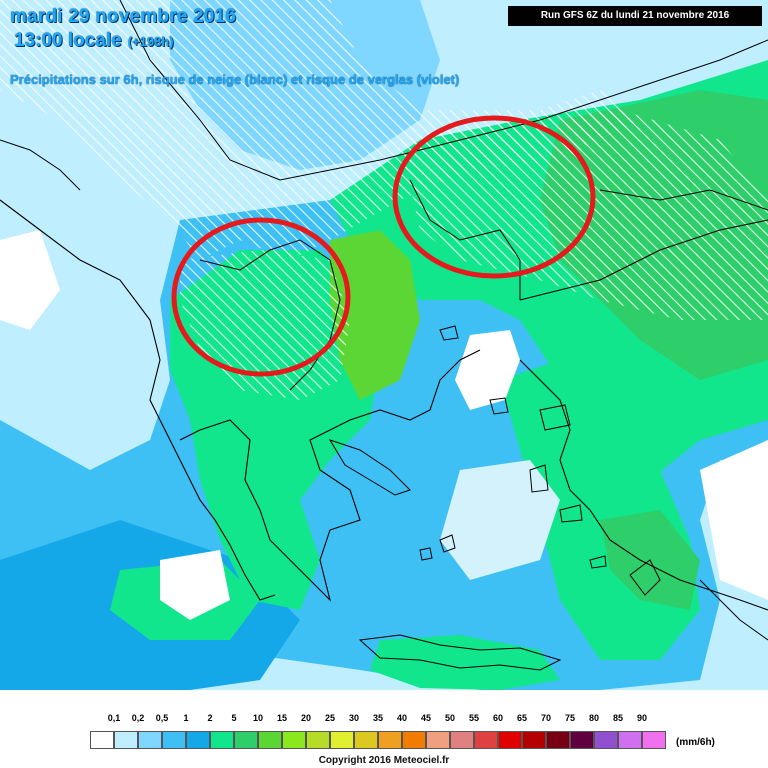  What do you see at coordinates (521, 718) in the screenshot?
I see `legend-label: 65` at bounding box center [521, 718].